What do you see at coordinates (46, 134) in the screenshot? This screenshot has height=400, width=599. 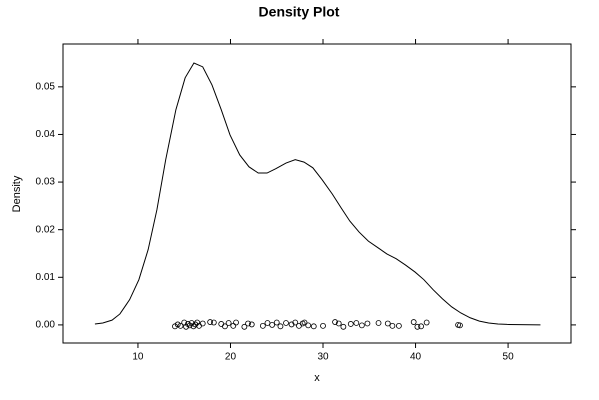 I see `y-tick-label: 0.04` at bounding box center [46, 134].